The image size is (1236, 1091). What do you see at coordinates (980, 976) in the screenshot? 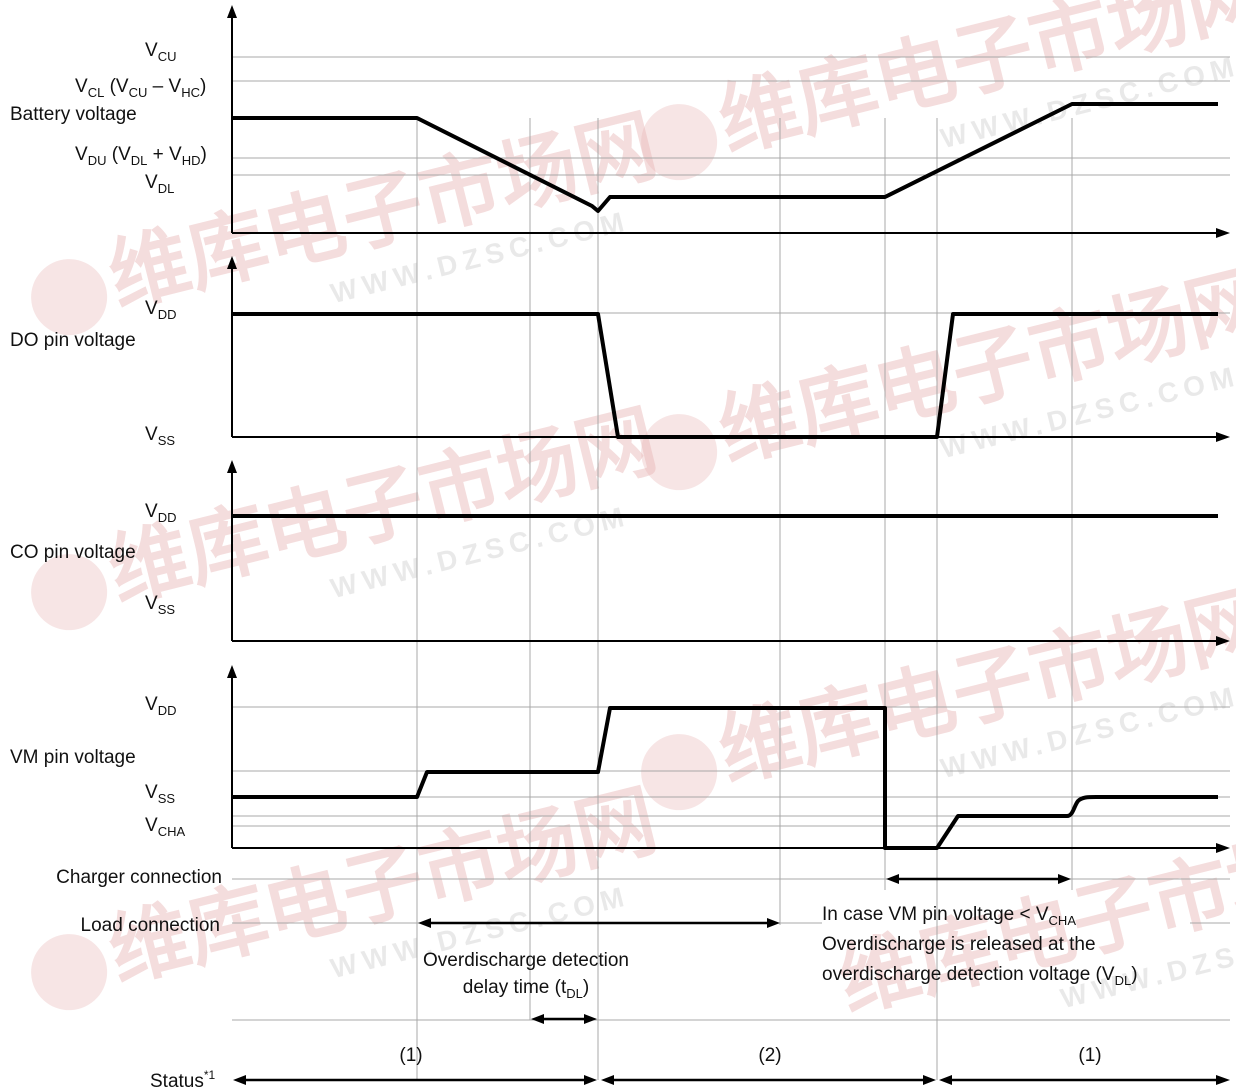
I see `case-note-line3: overdischarge detection voltage (VDL)` at bounding box center [980, 976].